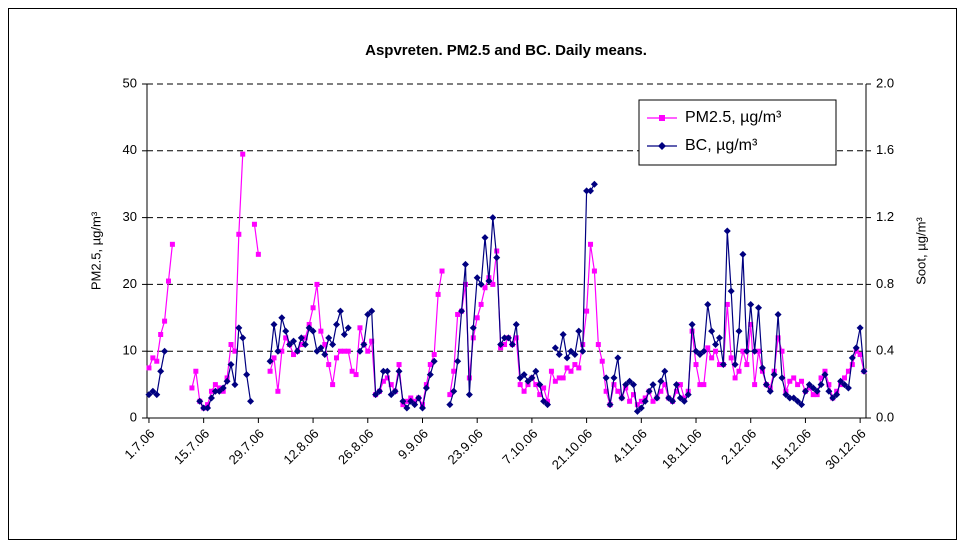 The height and width of the screenshot is (545, 965). What do you see at coordinates (95, 250) in the screenshot?
I see `y-axis-label: PM2.5, µg/m³` at bounding box center [95, 250].